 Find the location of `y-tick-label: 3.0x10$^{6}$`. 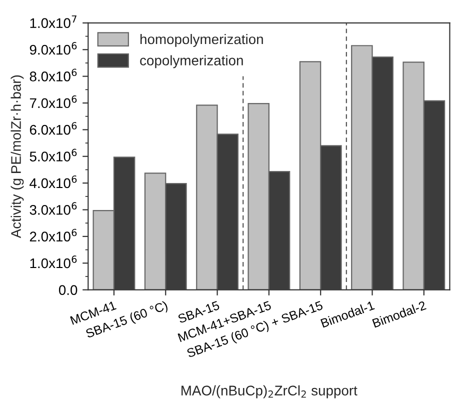

y-tick-label: 3.0x10$^{6}$ is located at coordinates (53, 208).